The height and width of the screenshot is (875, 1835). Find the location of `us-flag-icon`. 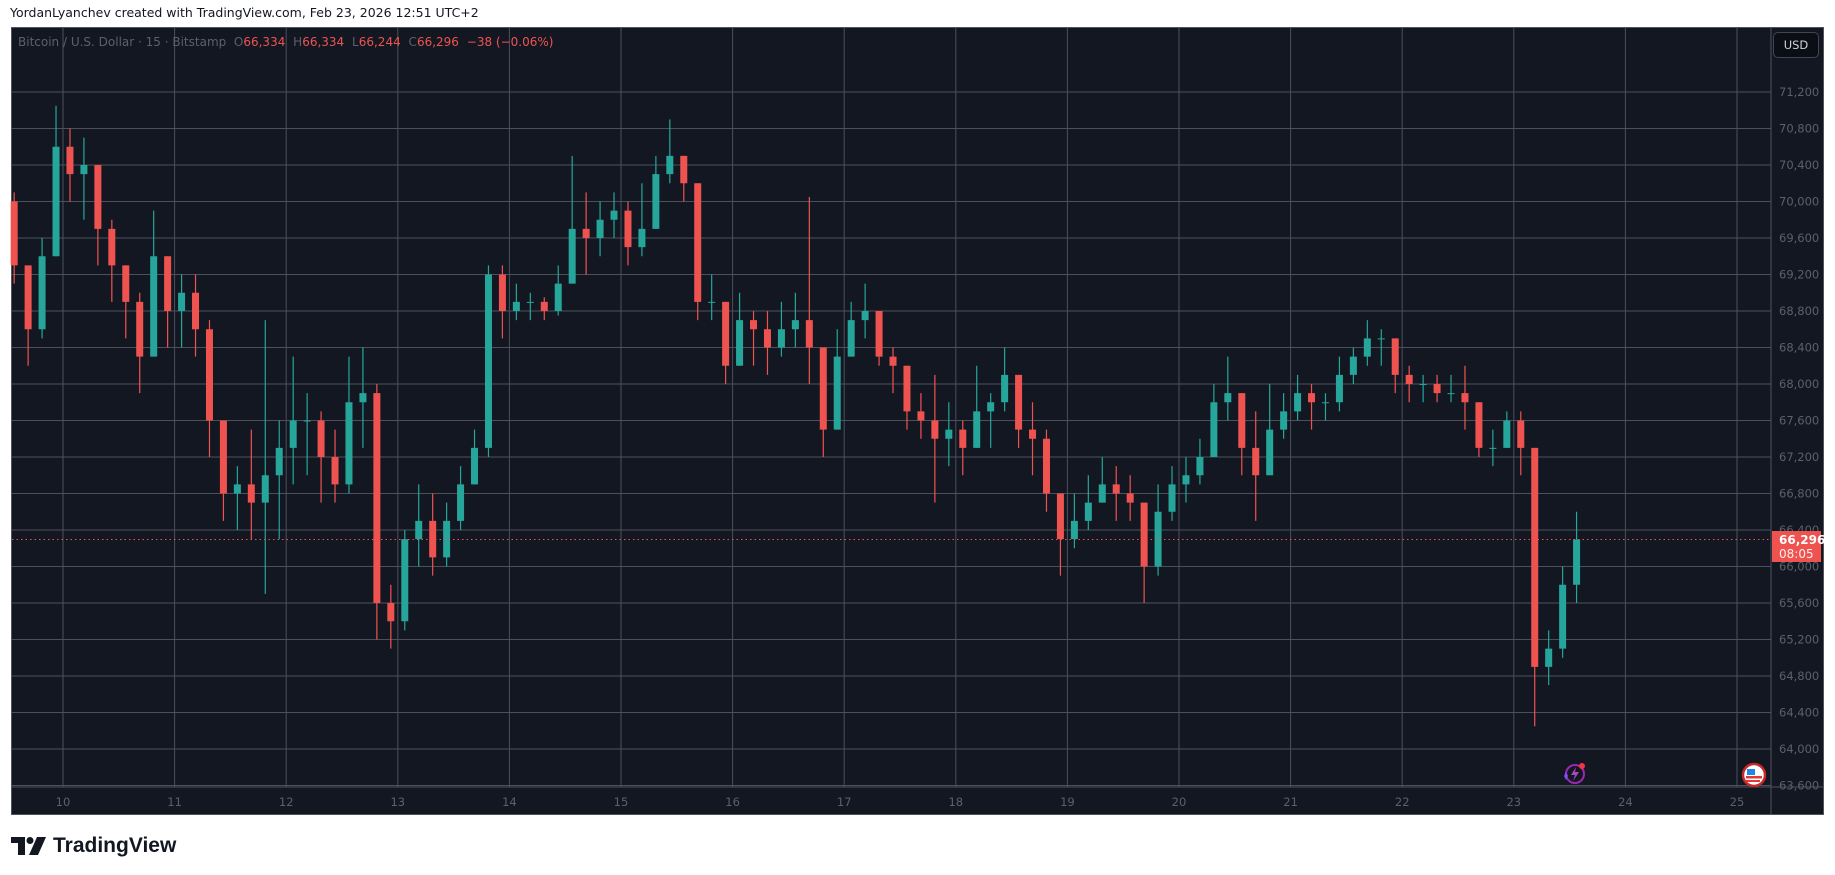

us-flag-icon is located at coordinates (1754, 775).